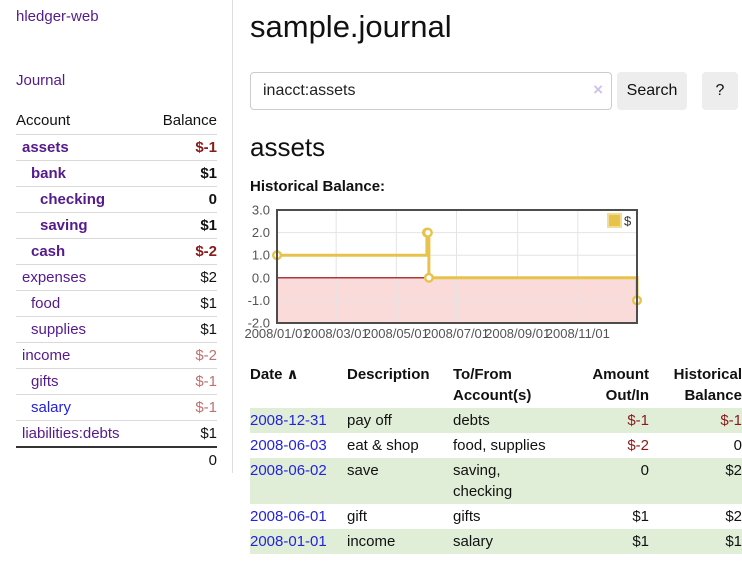 The width and height of the screenshot is (742, 582). I want to click on account-row: liabilities:debts $1, so click(116, 433).